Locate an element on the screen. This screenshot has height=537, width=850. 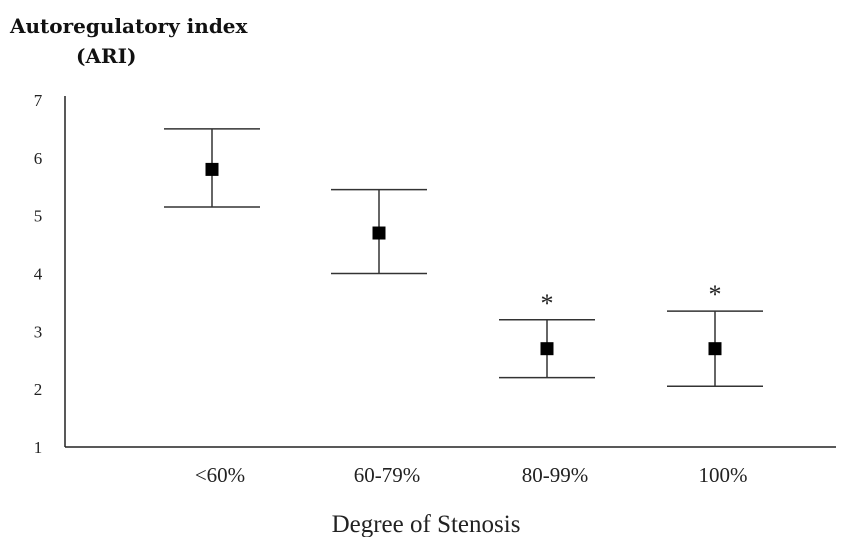
x-tick-label: 80-99% is located at coordinates (555, 475).